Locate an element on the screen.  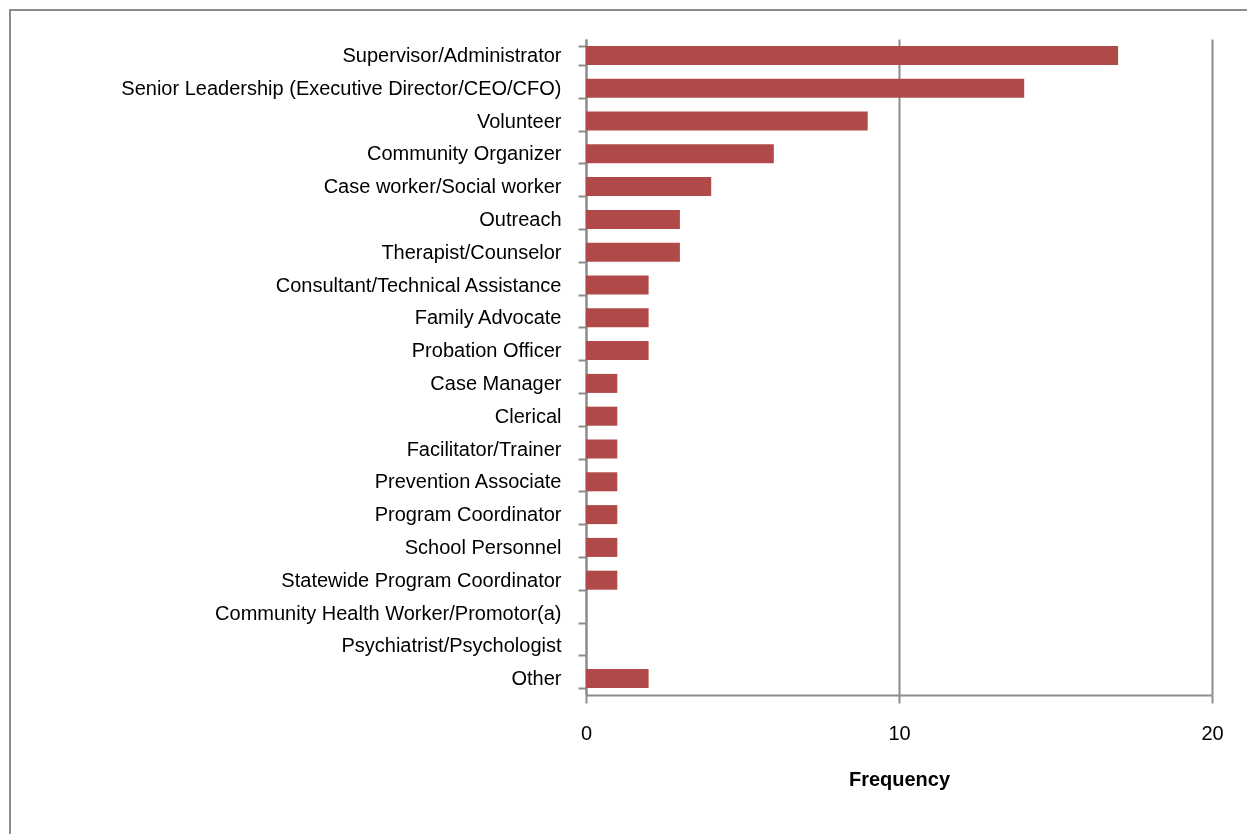
y-tick-label: School Personnel is located at coordinates (483, 546).